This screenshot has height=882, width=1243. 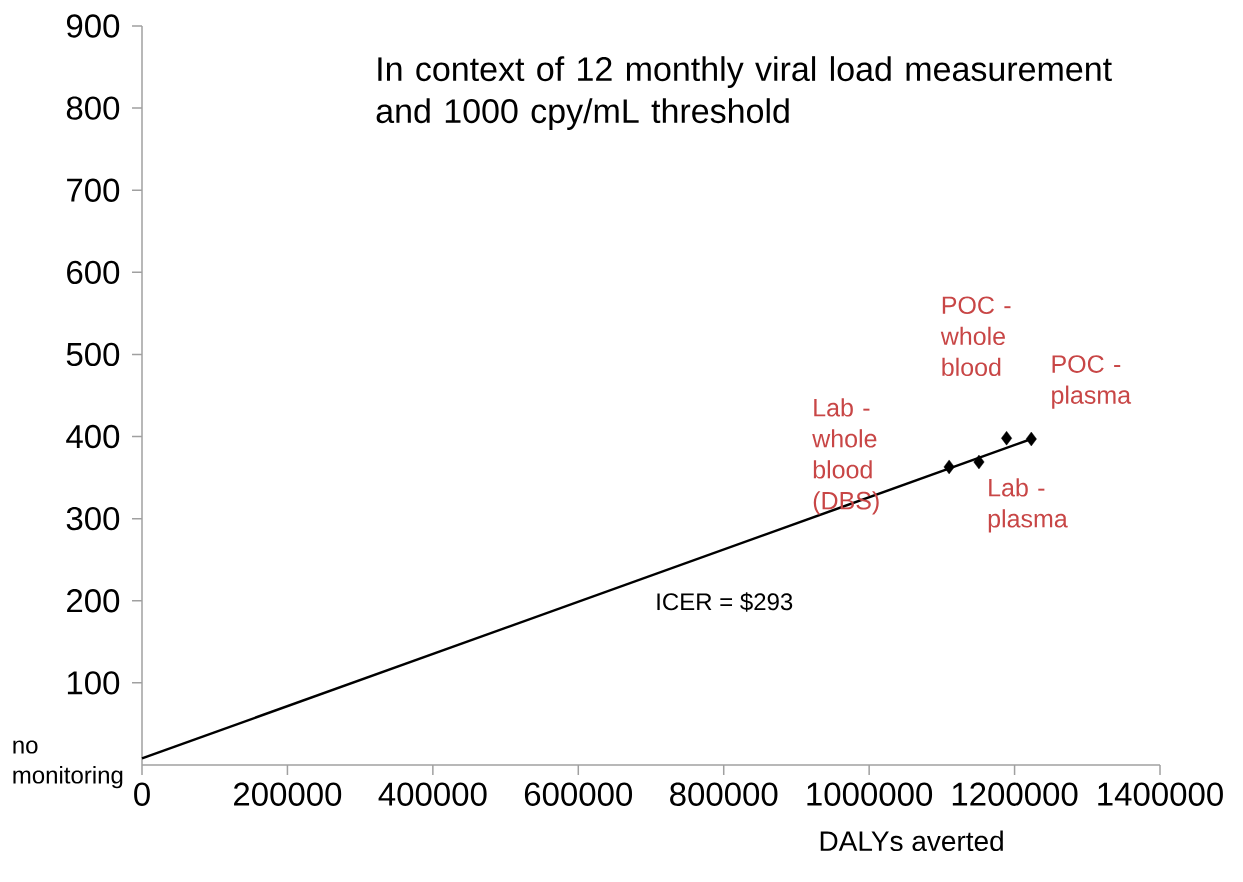 I want to click on y-tick-label: 600, so click(x=93, y=272).